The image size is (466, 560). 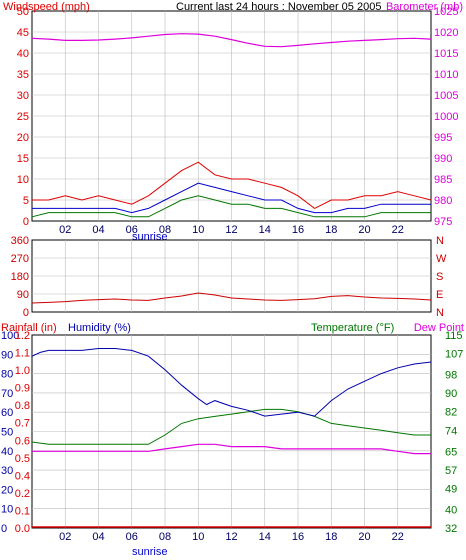 What do you see at coordinates (446, 54) in the screenshot?
I see `barometer-tick-label: 1015` at bounding box center [446, 54].